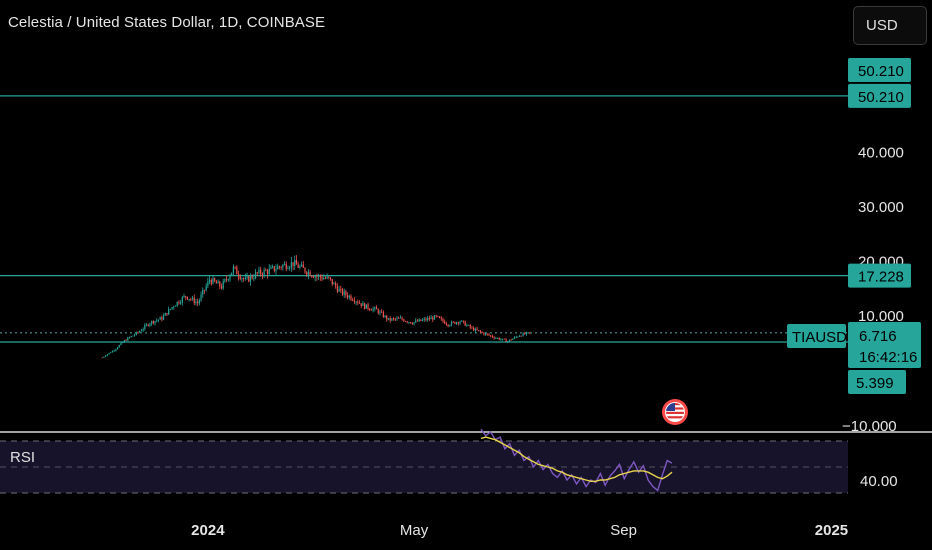 Image resolution: width=932 pixels, height=550 pixels. I want to click on rsi-tick-label: 40.00, so click(879, 481).